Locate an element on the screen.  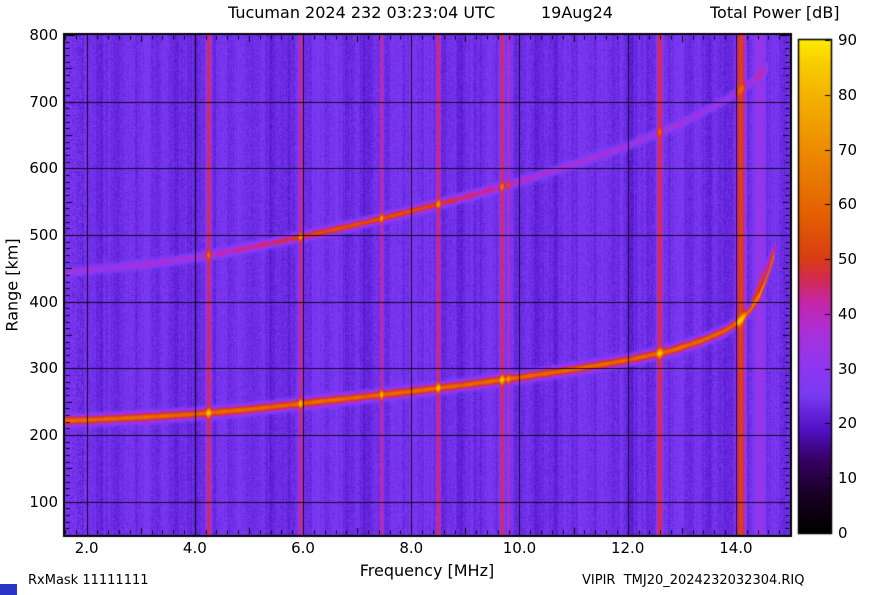
colorbar-tick-label: 90 is located at coordinates (848, 40).